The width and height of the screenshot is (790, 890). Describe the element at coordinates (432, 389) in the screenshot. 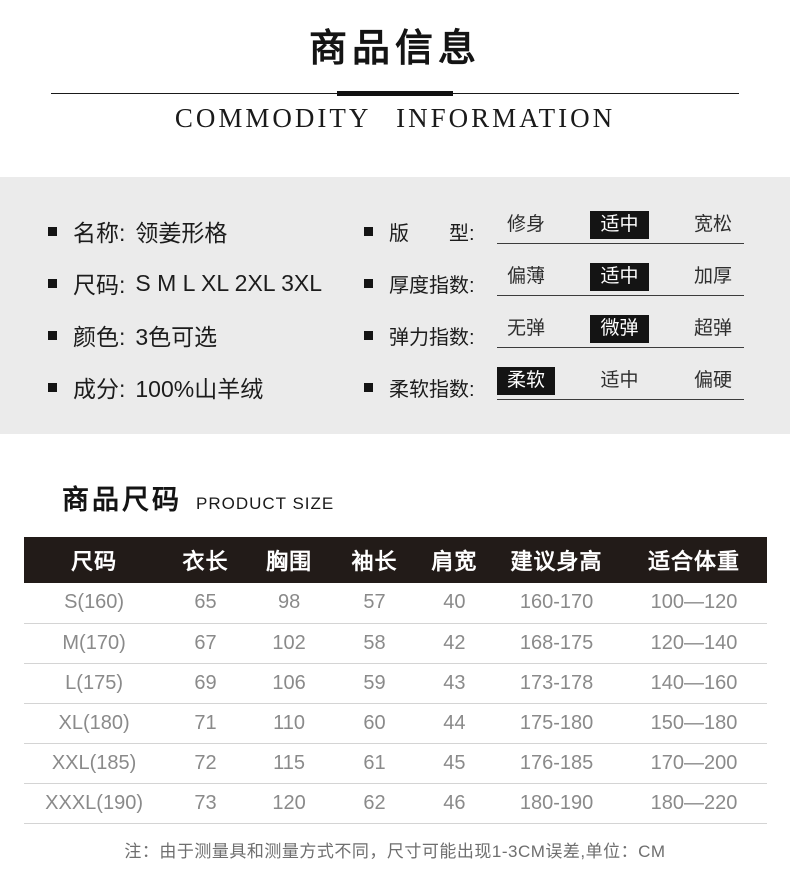

I see `attribute-label: 柔软指数:` at that location.